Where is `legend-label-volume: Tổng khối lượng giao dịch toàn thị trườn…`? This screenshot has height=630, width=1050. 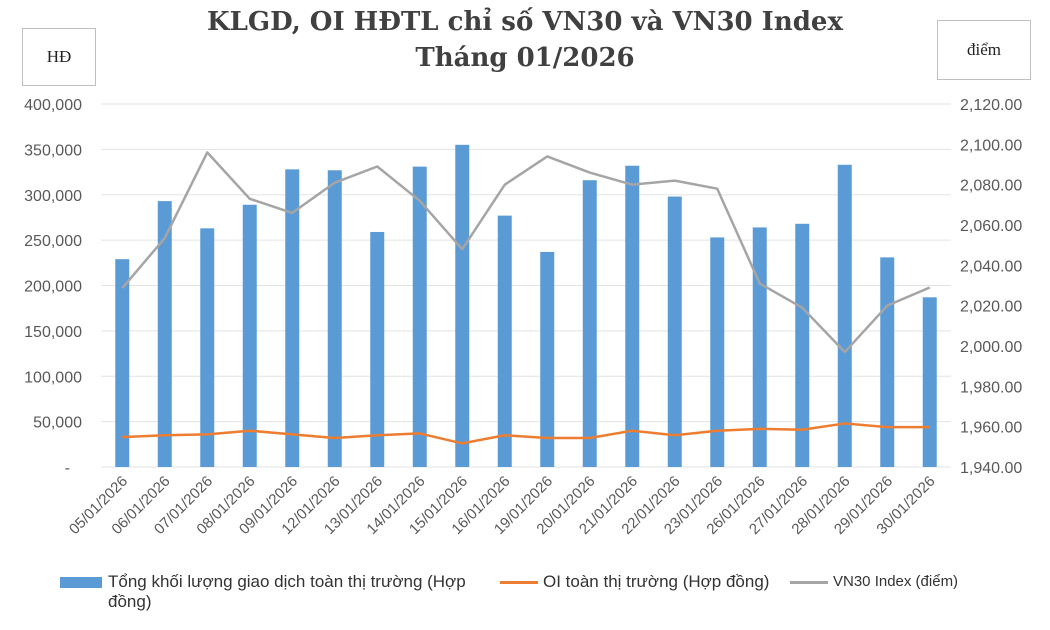
legend-label-volume: Tổng khối lượng giao dịch toàn thị trườn… is located at coordinates (287, 591).